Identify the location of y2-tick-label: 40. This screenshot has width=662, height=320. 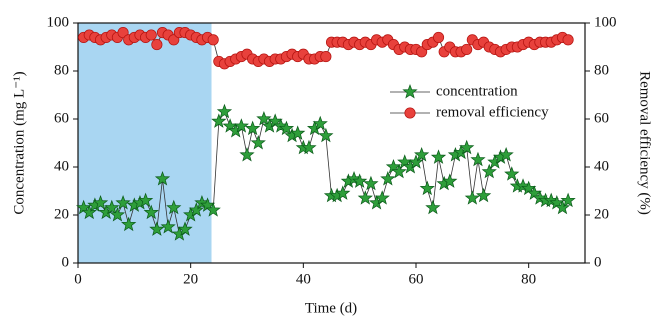
(601, 166).